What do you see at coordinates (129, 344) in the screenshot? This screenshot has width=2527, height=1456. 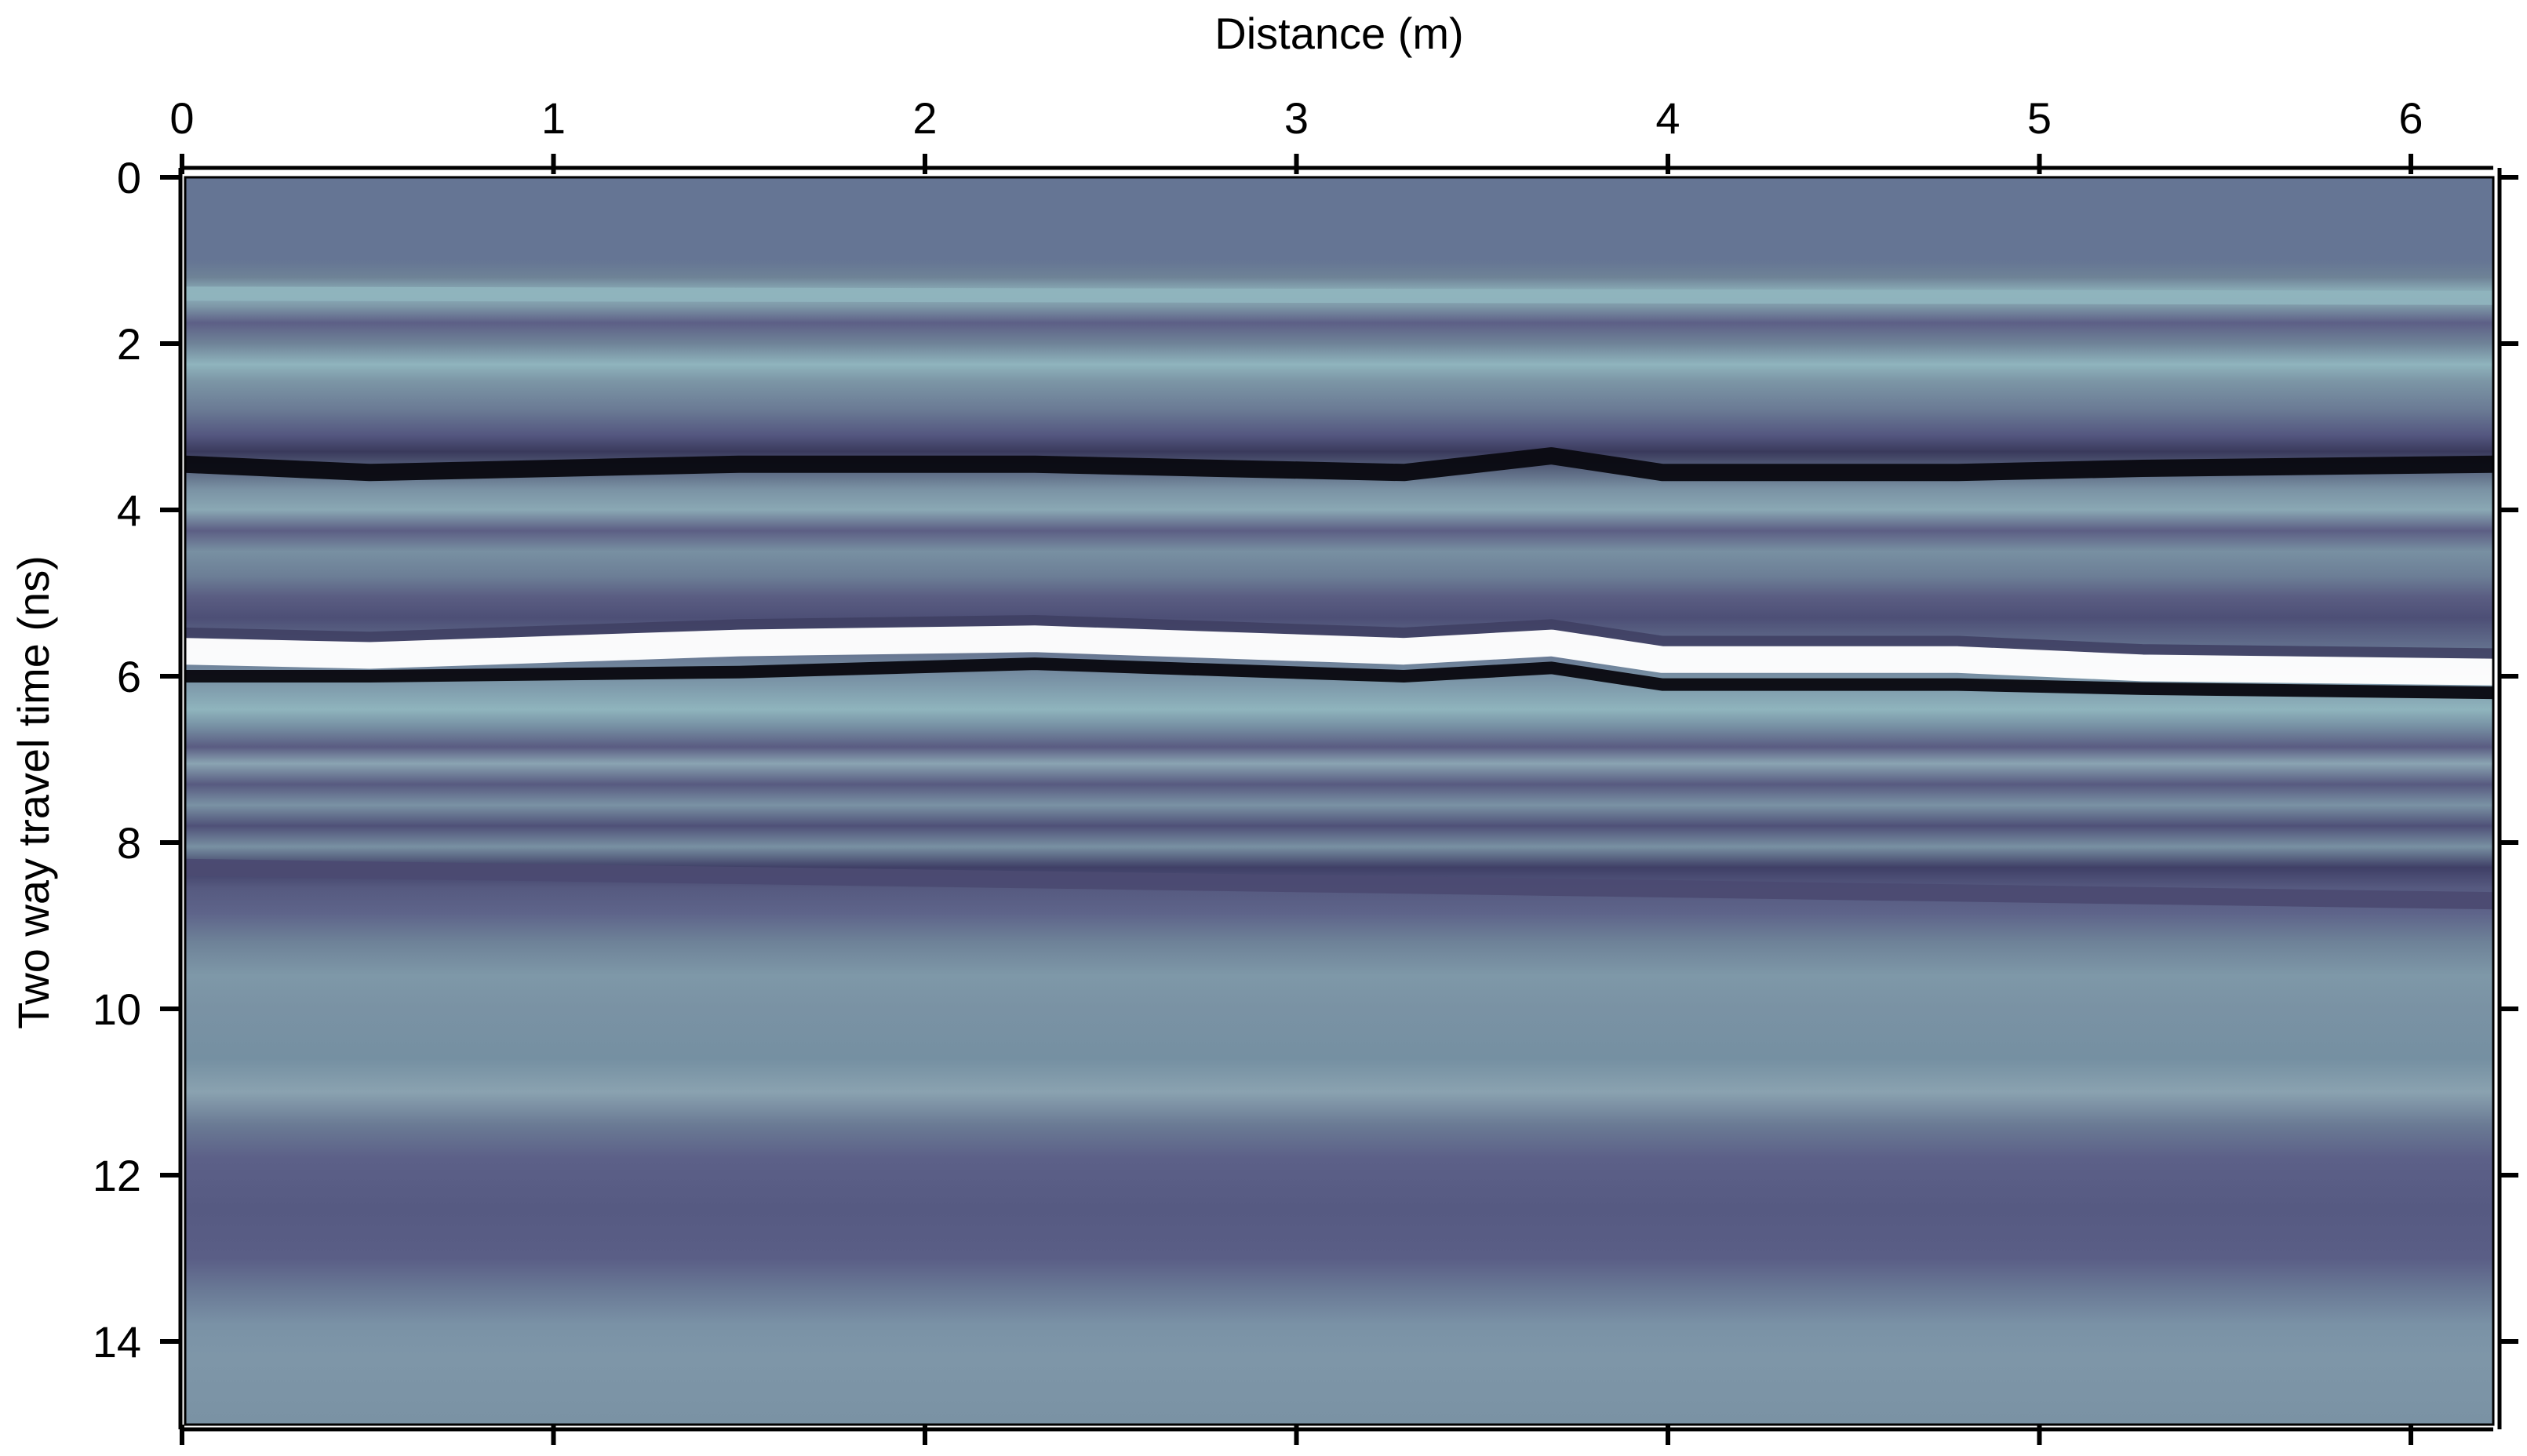 I see `y-tick-label: 2` at bounding box center [129, 344].